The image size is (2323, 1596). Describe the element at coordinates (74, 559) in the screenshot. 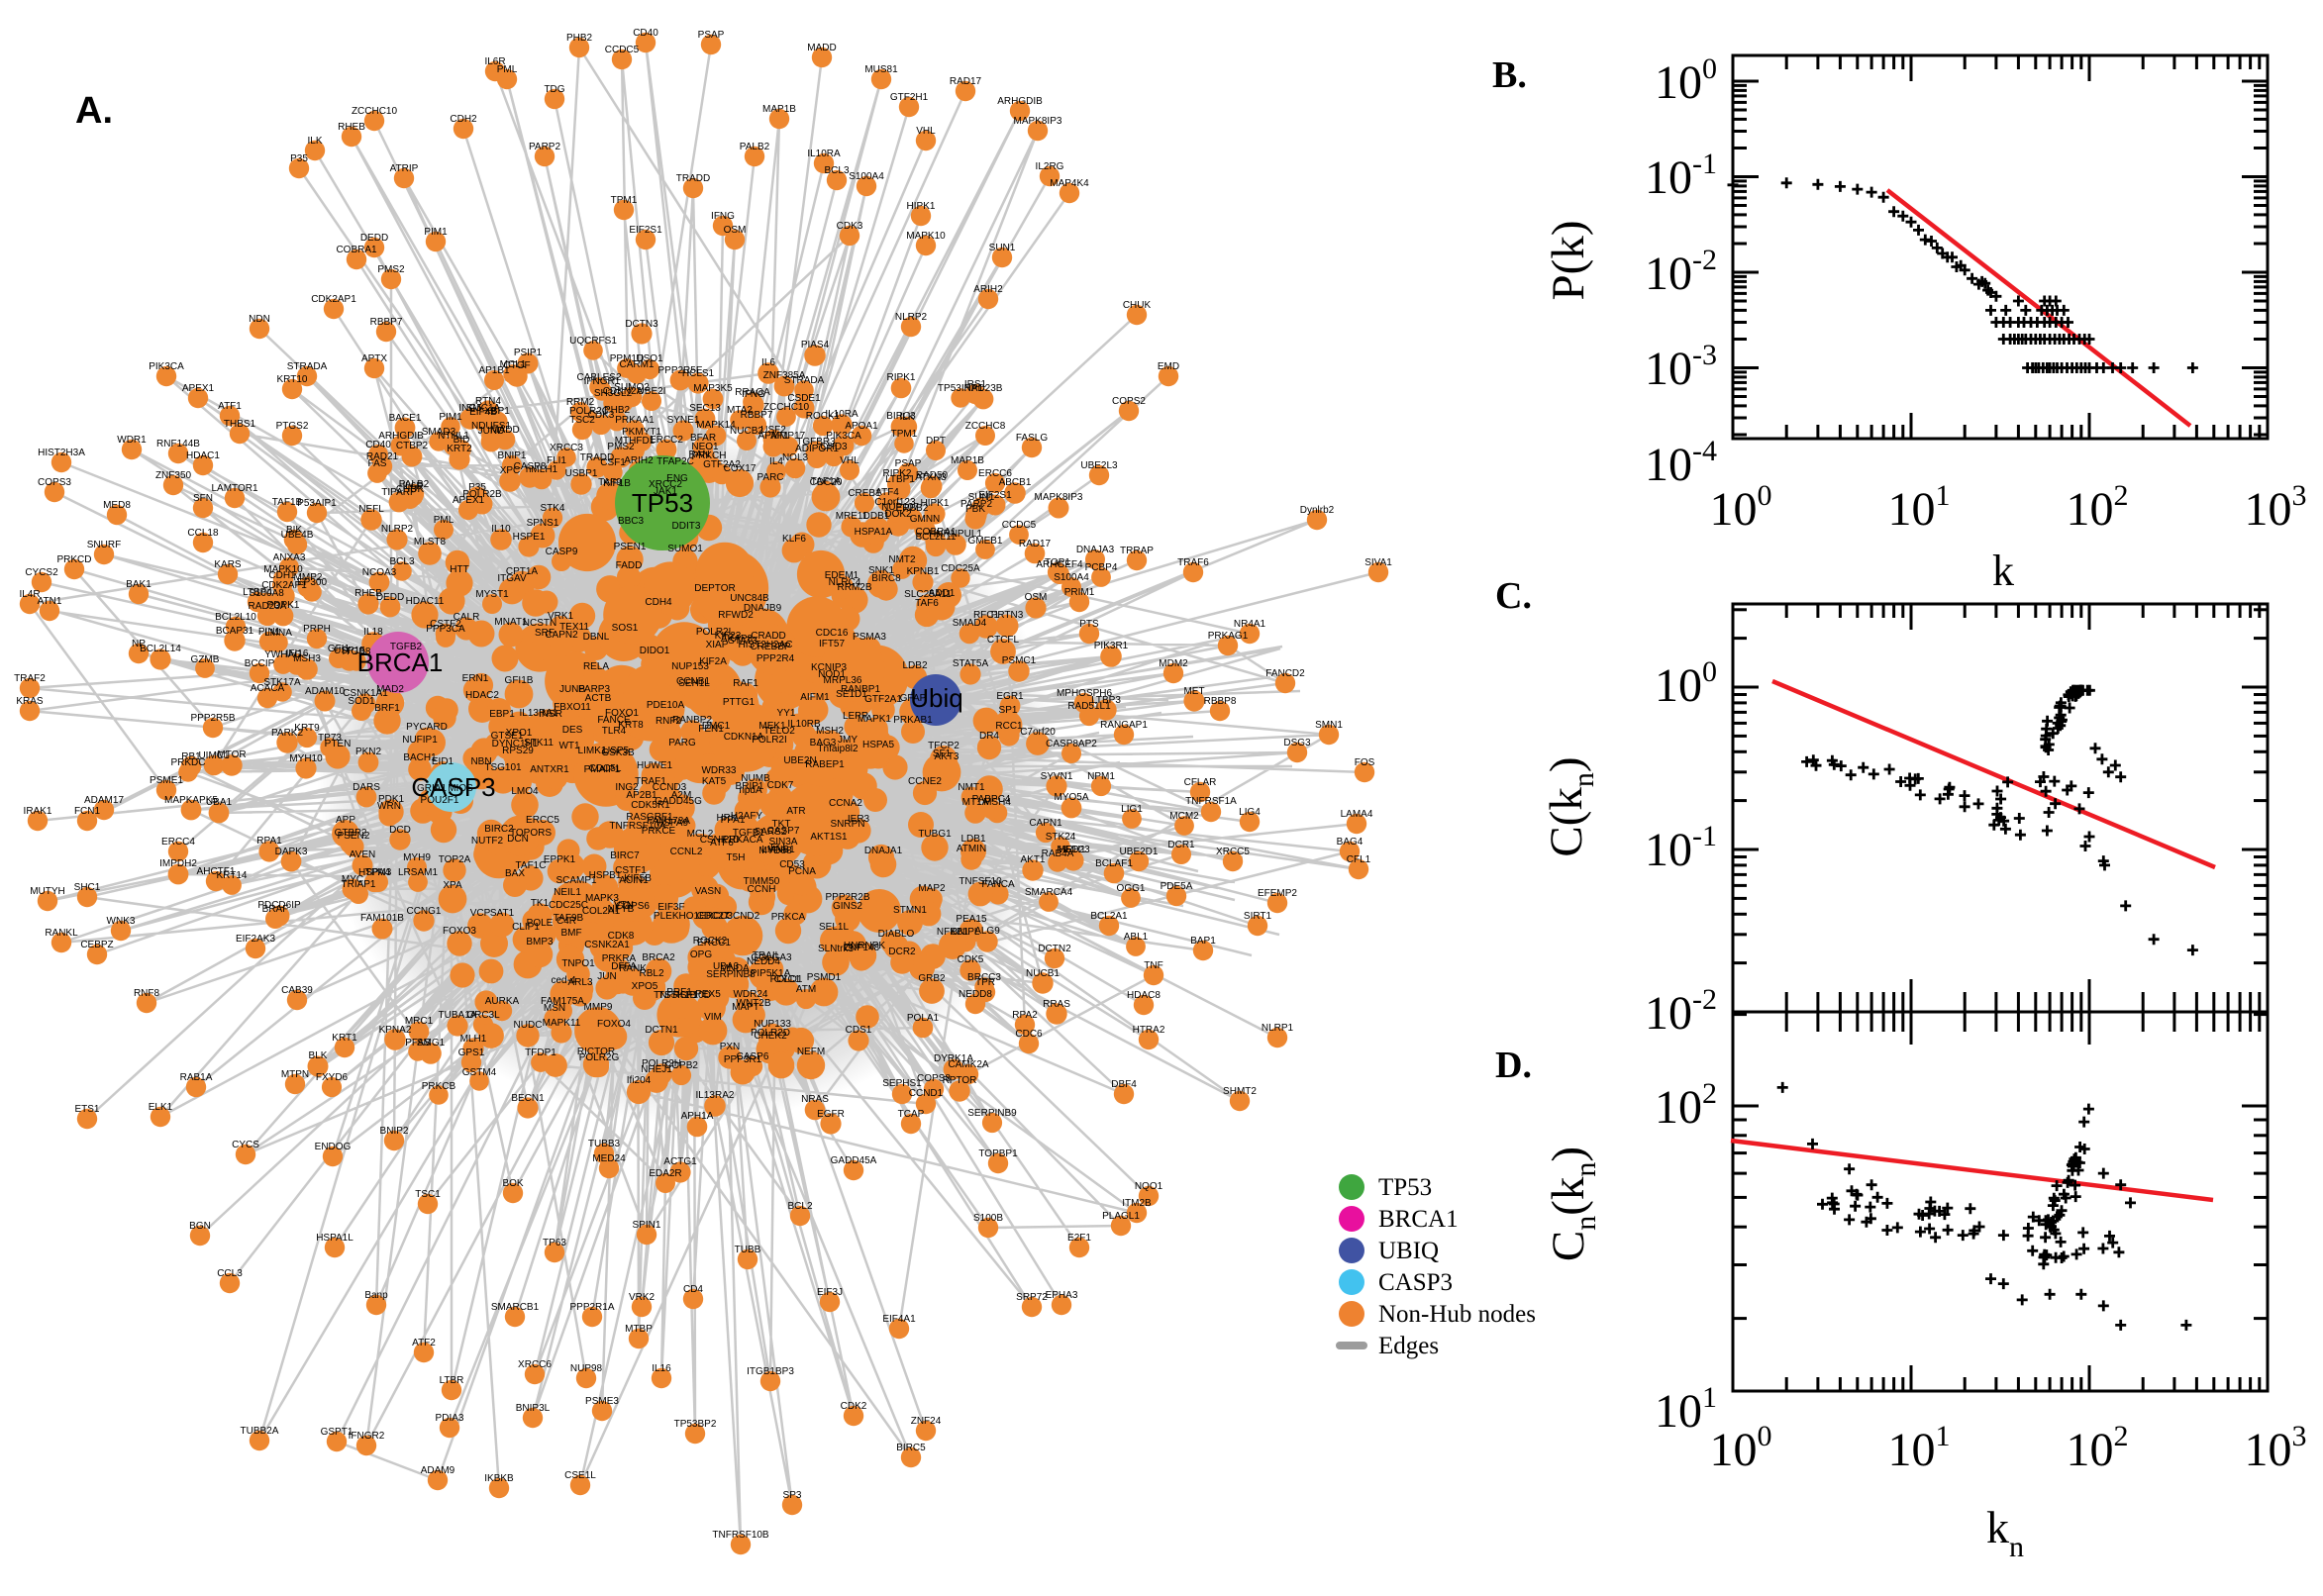

I see `svg-text: PRKCD` at that location.